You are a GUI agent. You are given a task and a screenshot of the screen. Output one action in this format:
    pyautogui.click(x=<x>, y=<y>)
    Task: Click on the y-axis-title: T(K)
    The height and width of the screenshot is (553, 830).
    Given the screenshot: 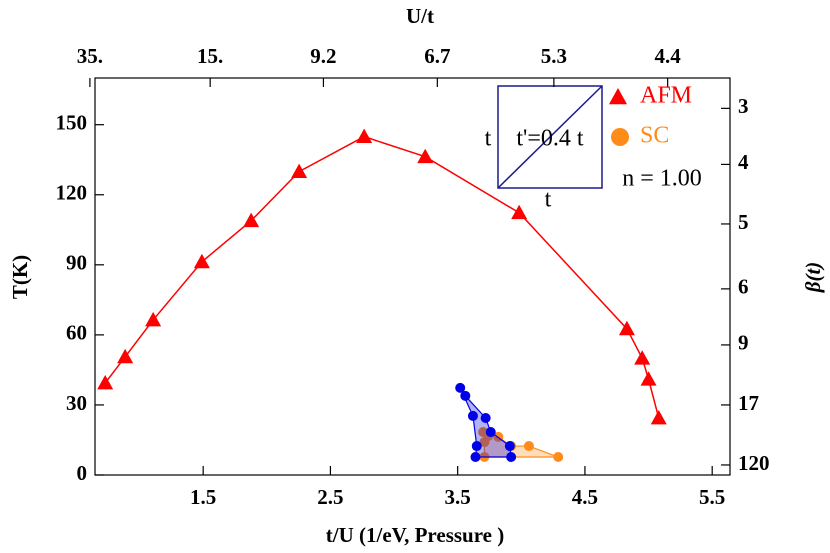 What is the action you would take?
    pyautogui.click(x=20, y=277)
    